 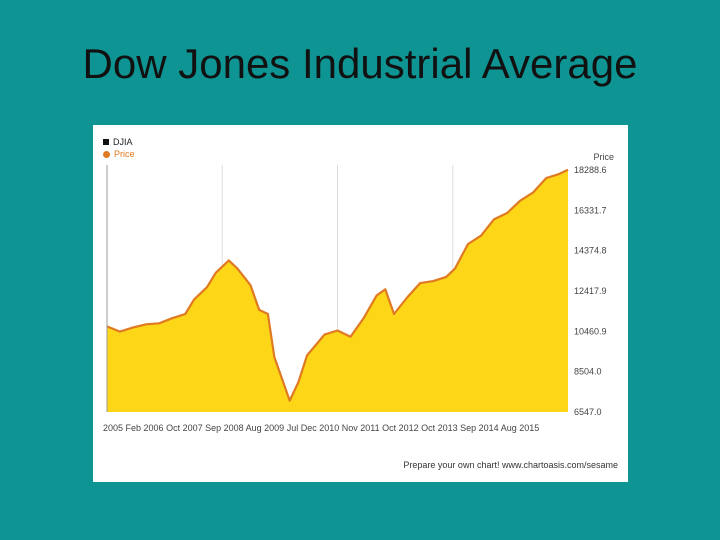 What do you see at coordinates (114, 428) in the screenshot?
I see `x-tick-label: 2005` at bounding box center [114, 428].